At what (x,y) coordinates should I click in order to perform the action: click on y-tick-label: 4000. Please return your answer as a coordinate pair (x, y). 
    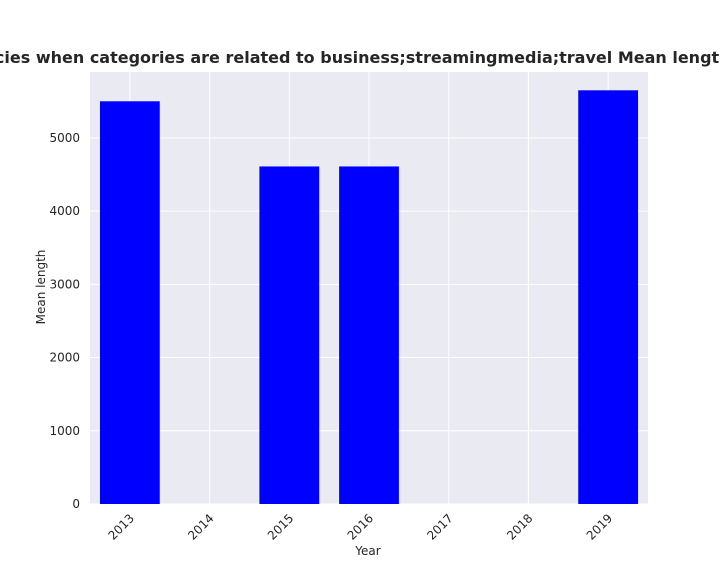
    Looking at the image, I should click on (64, 211).